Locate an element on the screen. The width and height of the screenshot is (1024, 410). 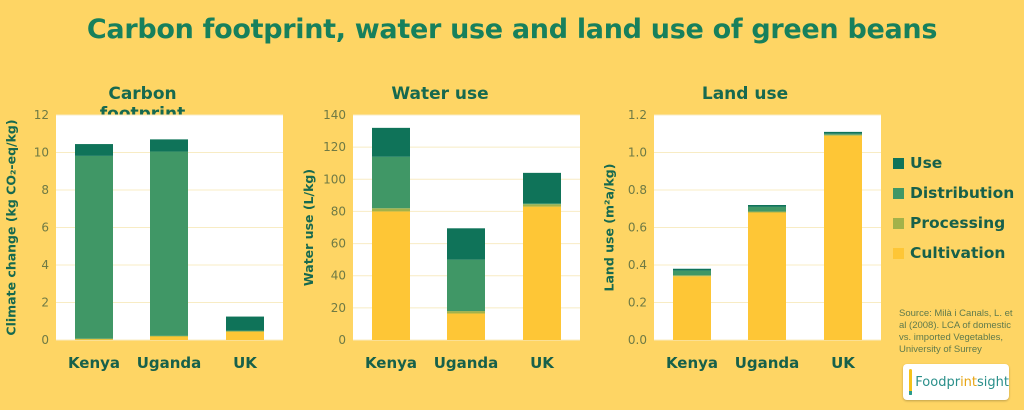
legend-item-distribution: Distribution is located at coordinates (953, 193).